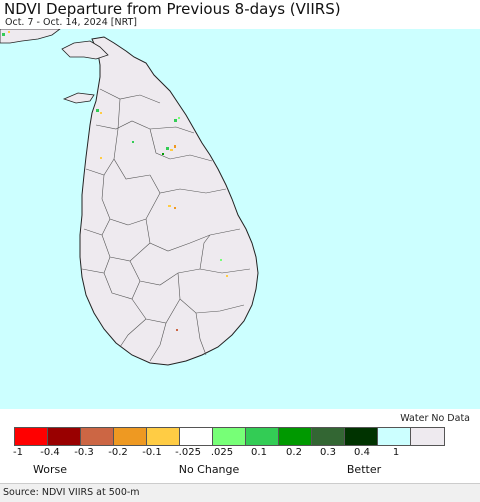 Image resolution: width=480 pixels, height=502 pixels. Describe the element at coordinates (362, 452) in the screenshot. I see `legend-tick: 0.4` at that location.